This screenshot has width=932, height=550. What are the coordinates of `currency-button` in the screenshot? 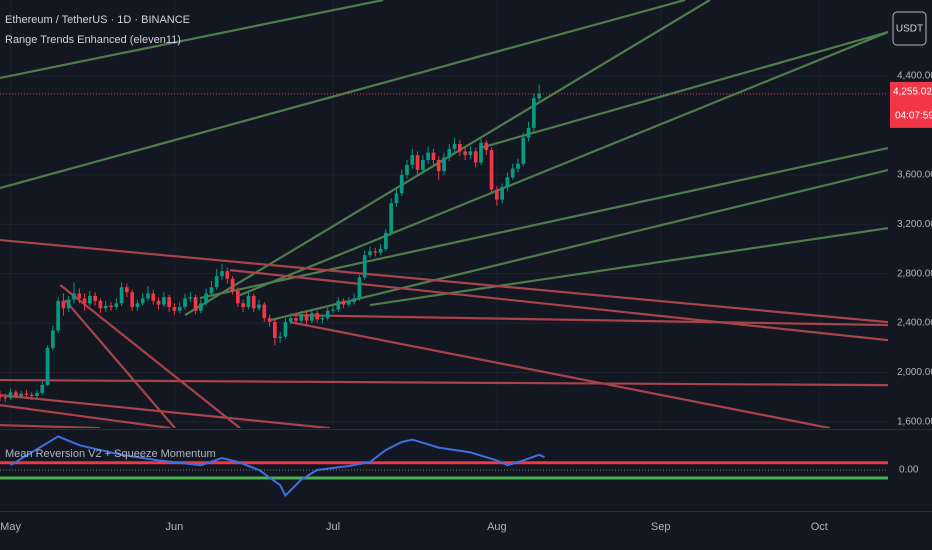 It's located at (909, 28).